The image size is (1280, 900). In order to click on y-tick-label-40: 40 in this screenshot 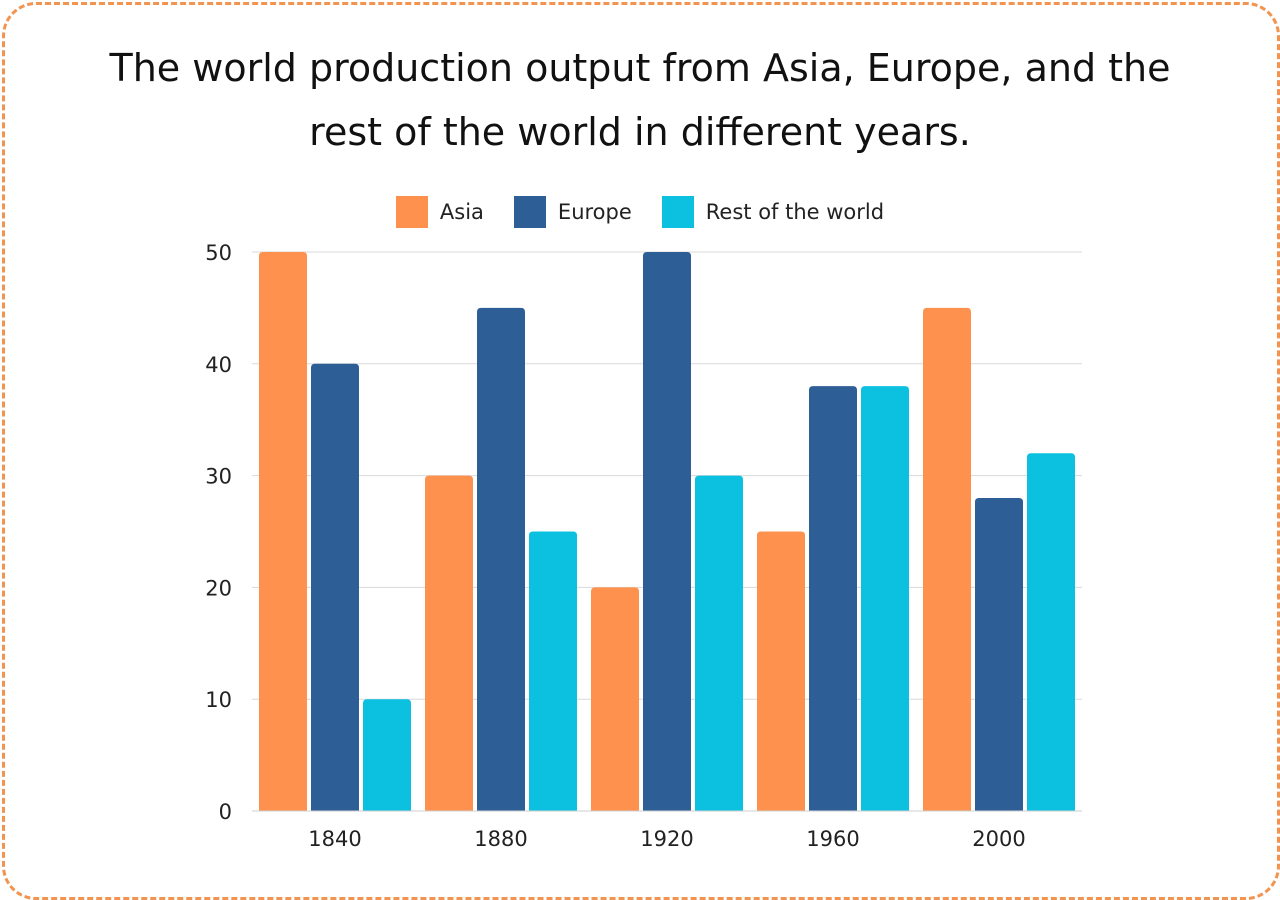, I will do `click(218, 365)`.